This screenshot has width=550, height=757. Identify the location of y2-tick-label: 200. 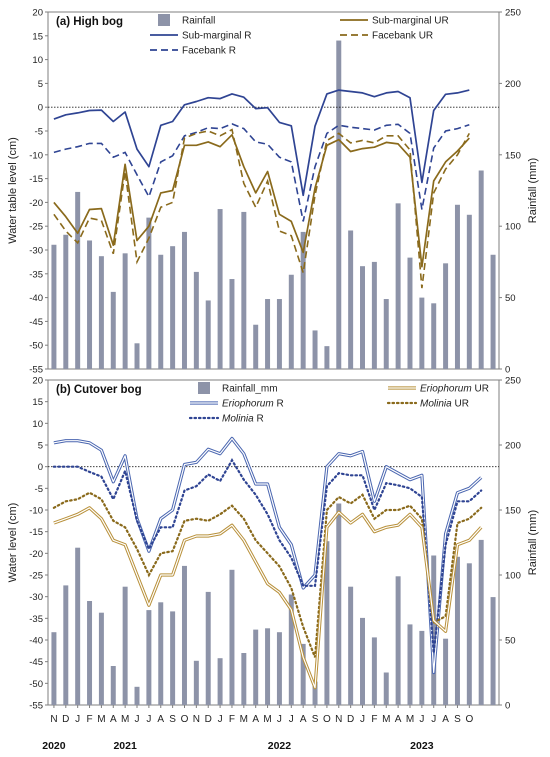
(513, 84).